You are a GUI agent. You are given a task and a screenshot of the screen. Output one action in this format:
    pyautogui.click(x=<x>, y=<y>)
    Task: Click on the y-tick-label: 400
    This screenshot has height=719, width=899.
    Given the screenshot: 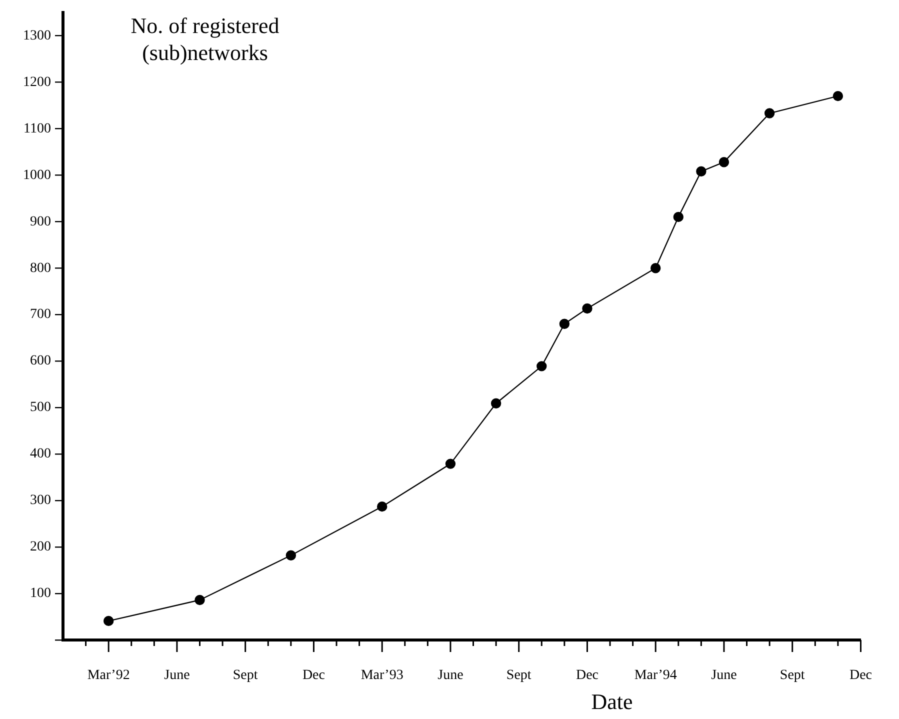 What is the action you would take?
    pyautogui.click(x=40, y=454)
    